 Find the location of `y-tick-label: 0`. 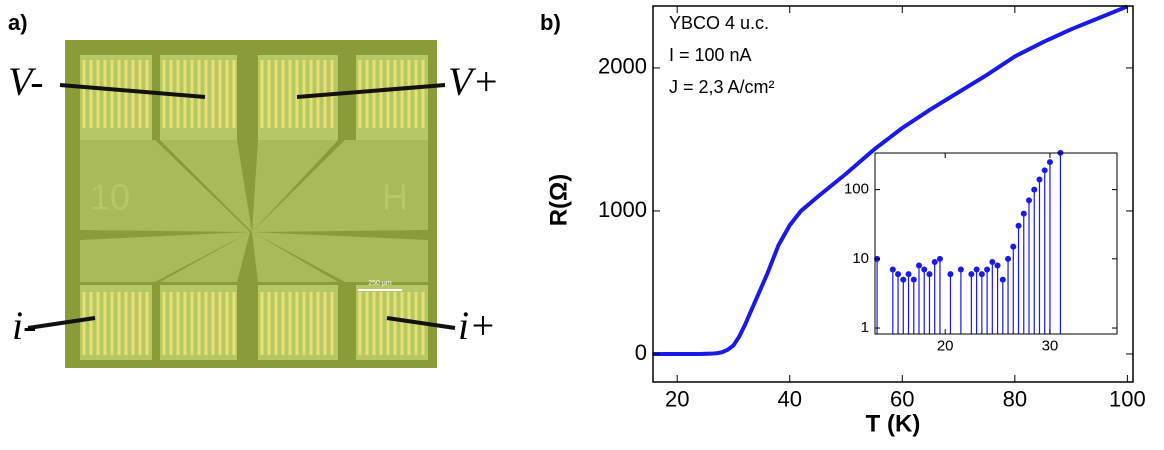

y-tick-label: 0 is located at coordinates (641, 352).